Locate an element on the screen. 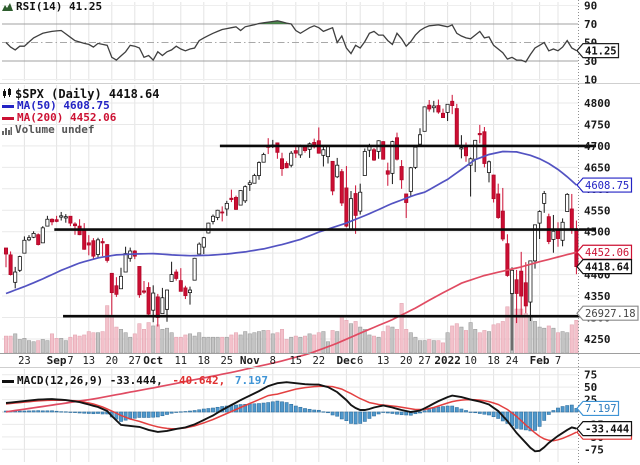 The height and width of the screenshot is (465, 640). value-tag is located at coordinates (598, 408).